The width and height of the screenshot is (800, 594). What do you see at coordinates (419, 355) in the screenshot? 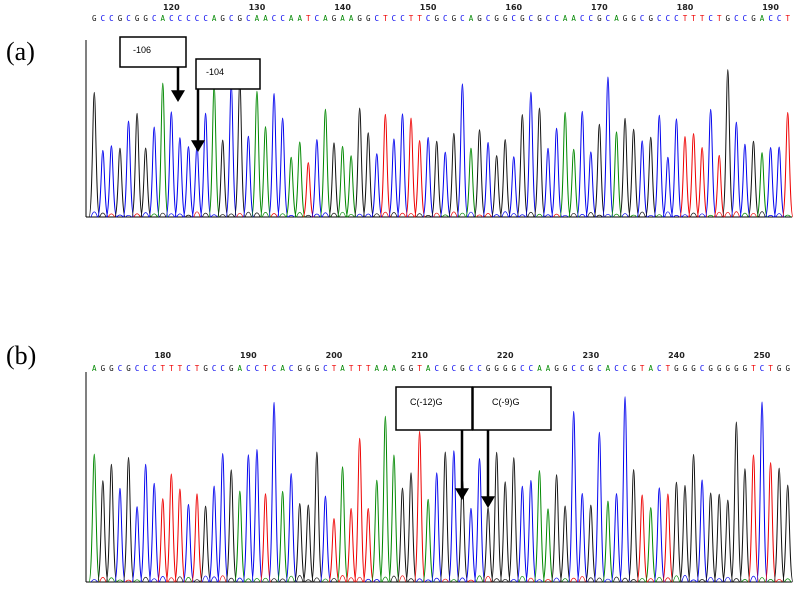
I see `position-tick-label: 210` at bounding box center [419, 355].